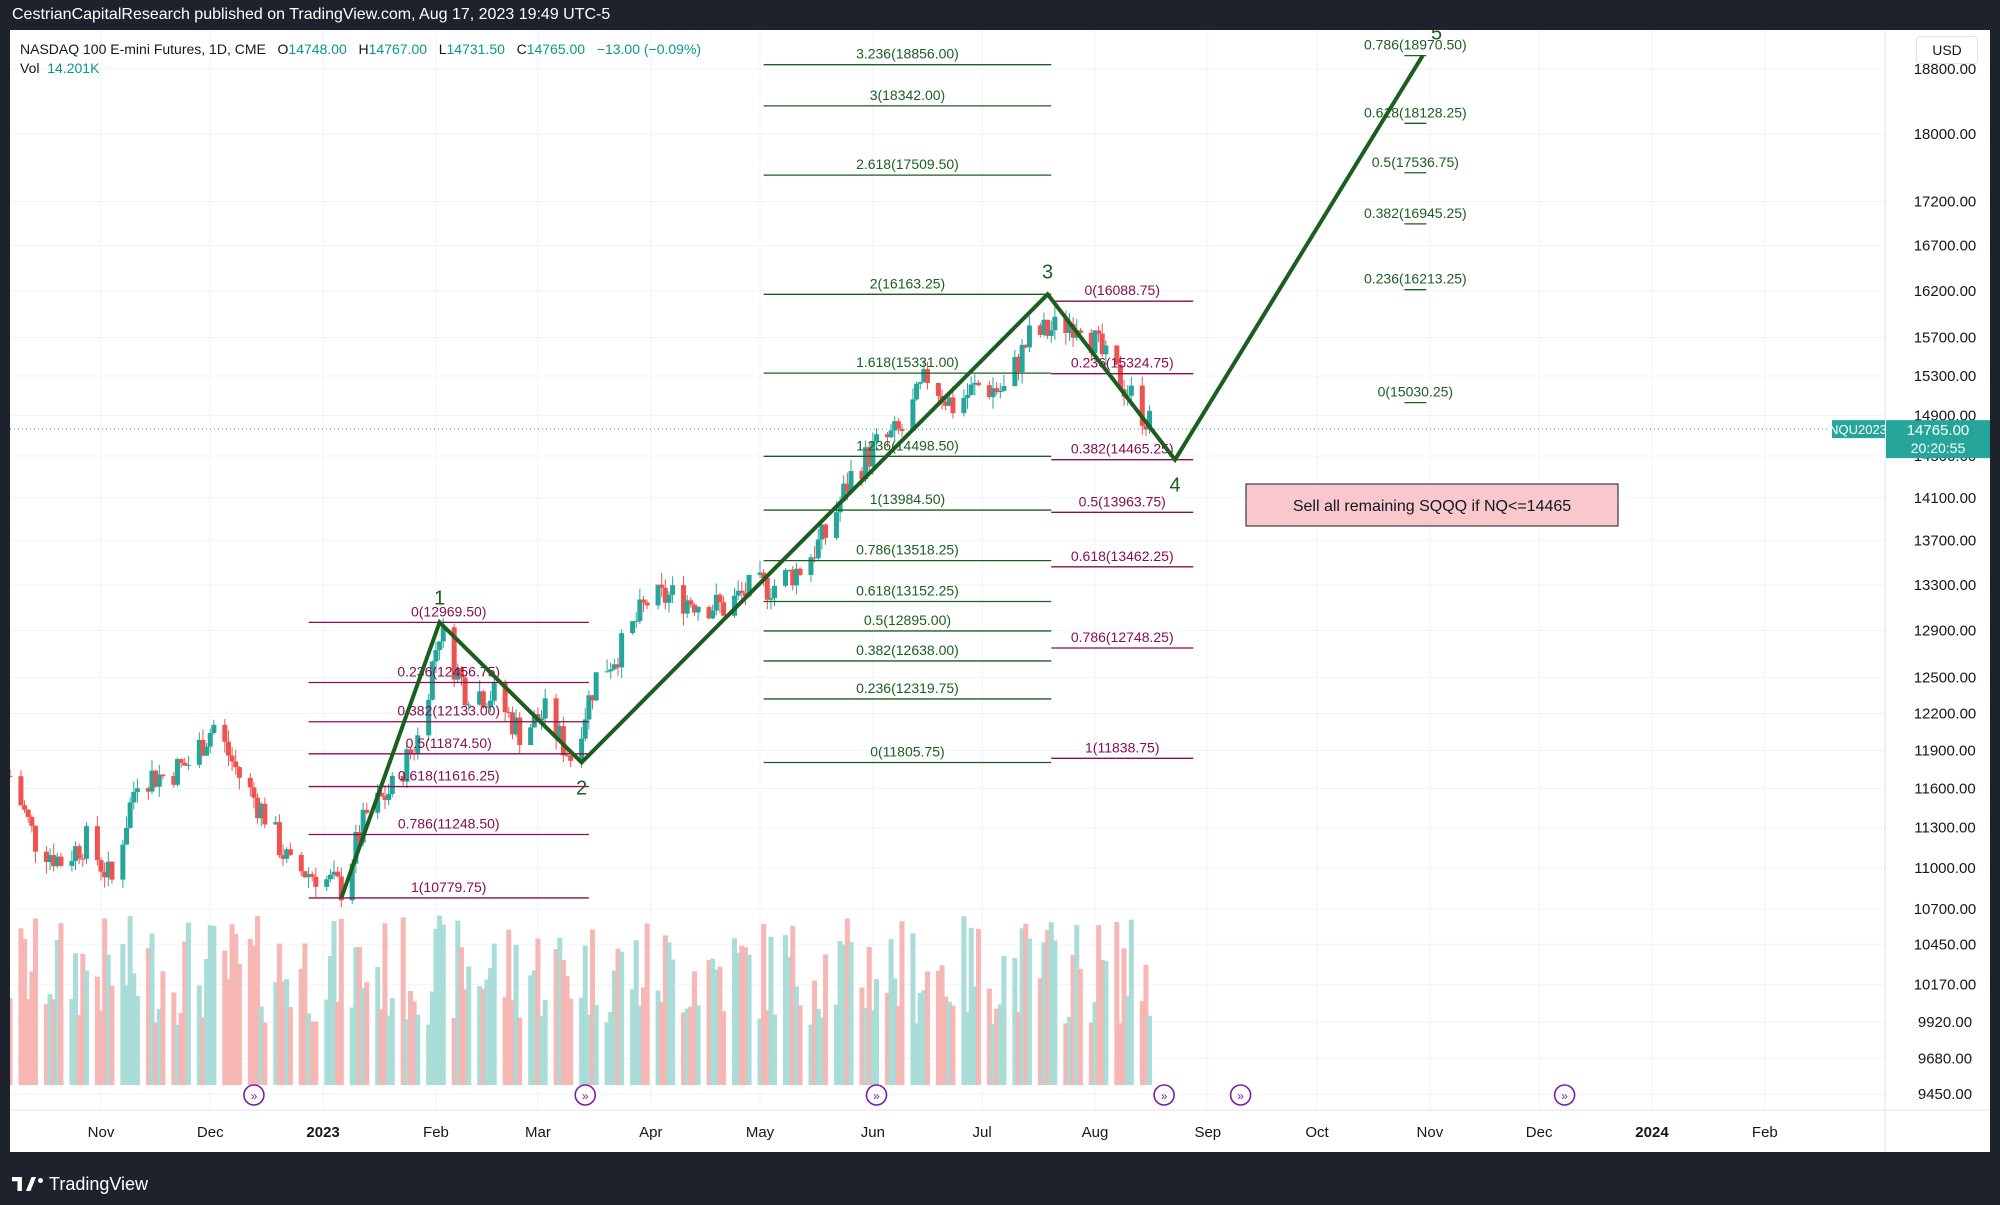 The height and width of the screenshot is (1205, 2000). What do you see at coordinates (1944, 751) in the screenshot?
I see `price-tick-label: 11900.00` at bounding box center [1944, 751].